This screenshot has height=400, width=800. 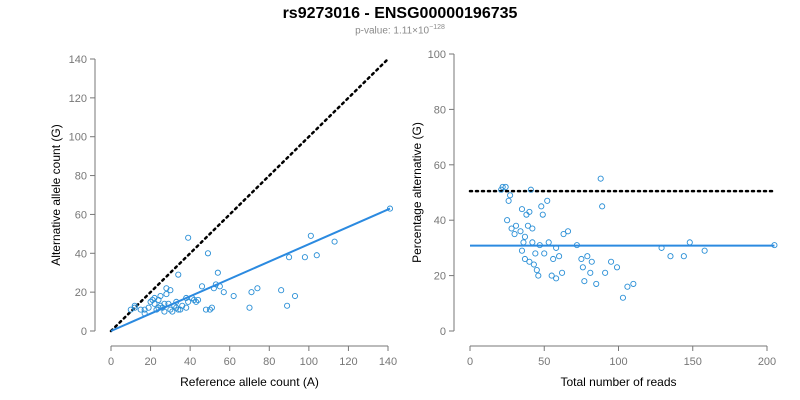 I want to click on x-tick-label: 0, so click(x=470, y=362).